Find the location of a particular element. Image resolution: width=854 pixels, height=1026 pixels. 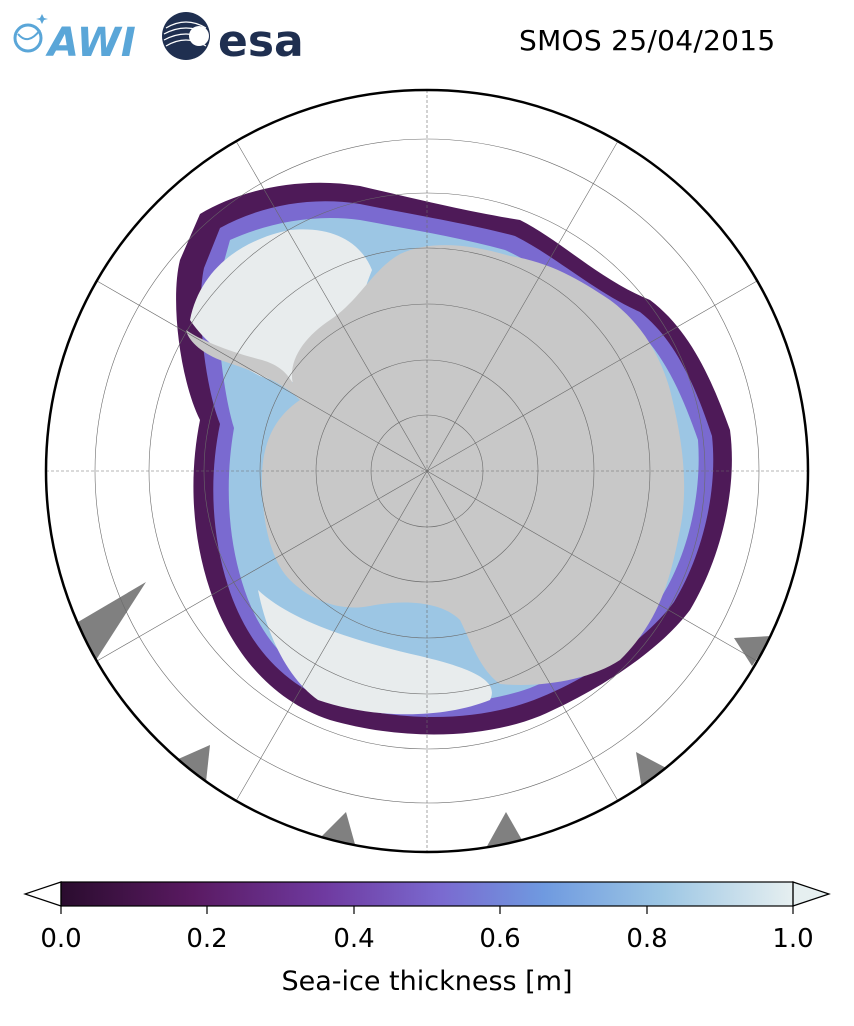

logo-group: AWI esa is located at coordinates (158, 39).